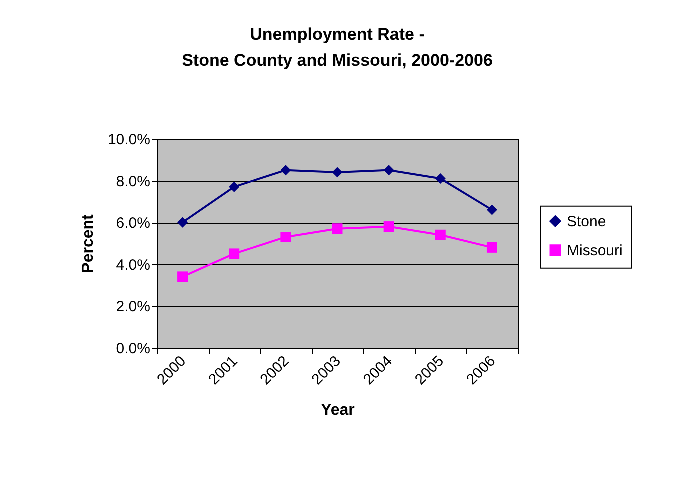 The image size is (691, 489). What do you see at coordinates (133, 349) in the screenshot?
I see `y-tick-label: 0.0%` at bounding box center [133, 349].